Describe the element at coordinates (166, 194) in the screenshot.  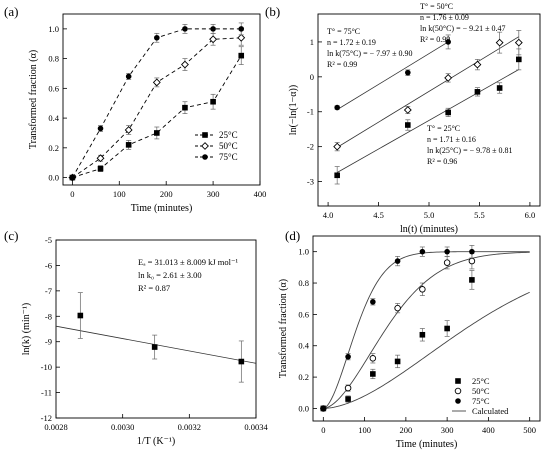
I see `panel-a-xtick-label: 200` at that location.